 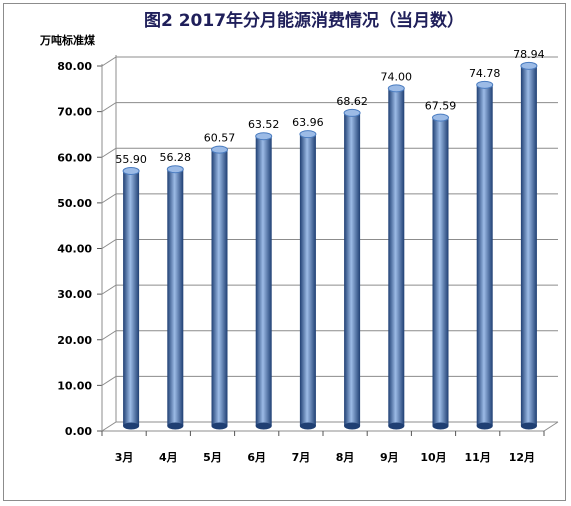 I want to click on y-tick-label: 50.00, so click(x=74, y=203).